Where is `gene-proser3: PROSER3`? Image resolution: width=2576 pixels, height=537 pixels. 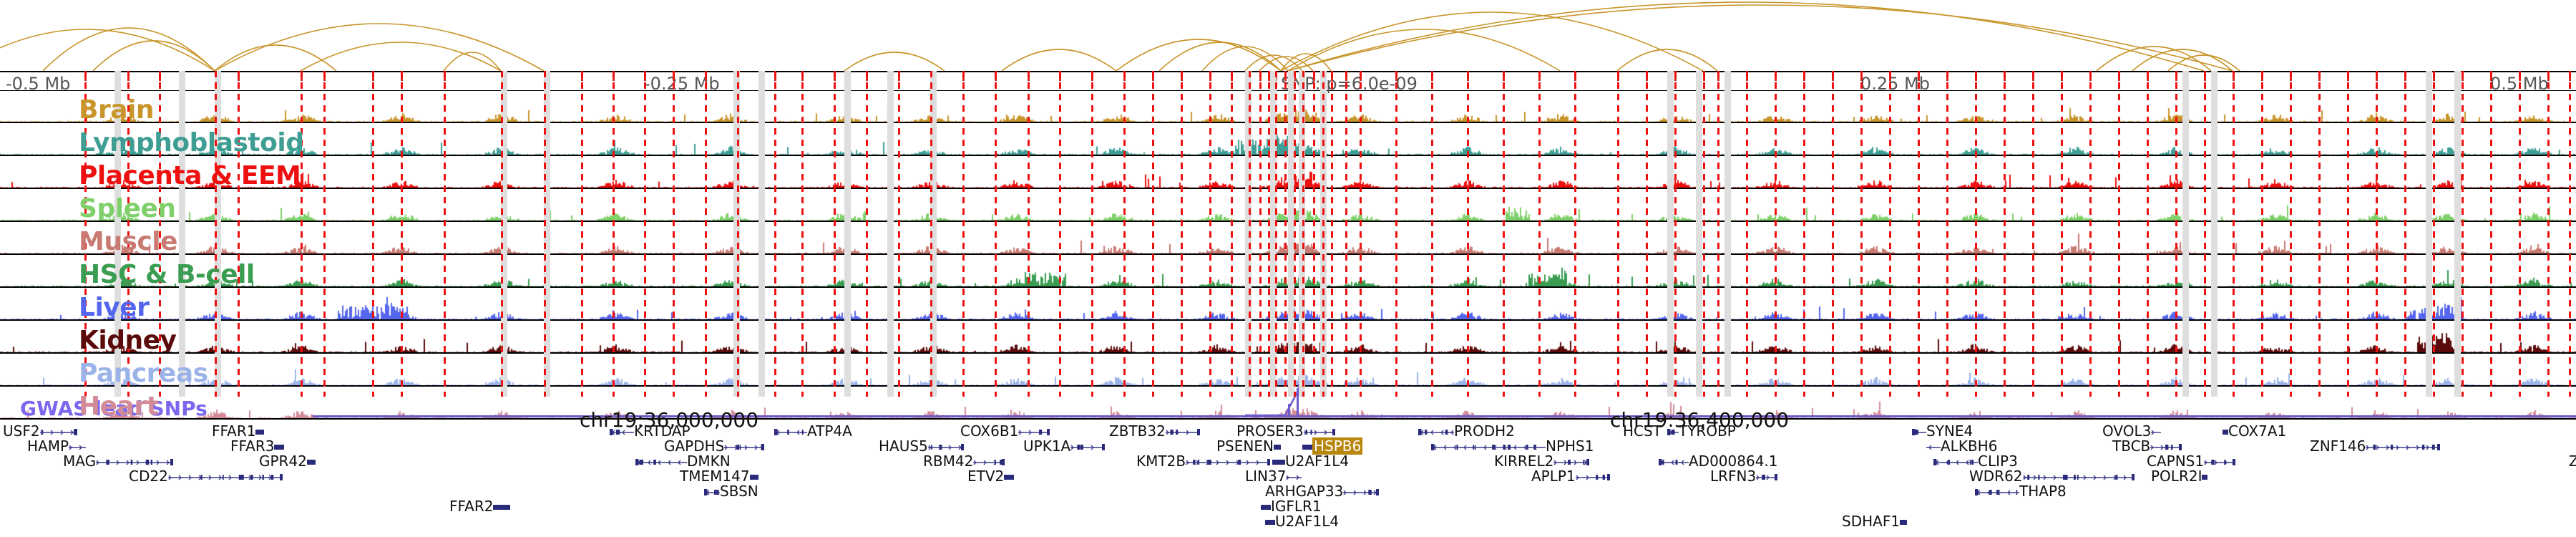
gene-proser3: PROSER3 is located at coordinates (1286, 431).